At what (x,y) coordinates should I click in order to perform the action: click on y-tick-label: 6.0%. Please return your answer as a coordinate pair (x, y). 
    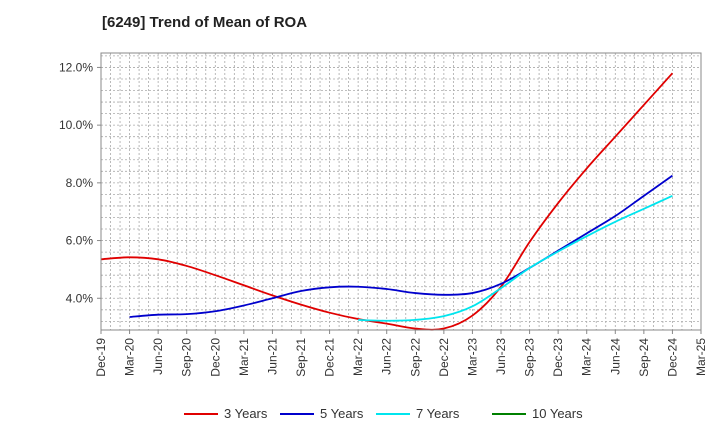
    Looking at the image, I should click on (80, 241).